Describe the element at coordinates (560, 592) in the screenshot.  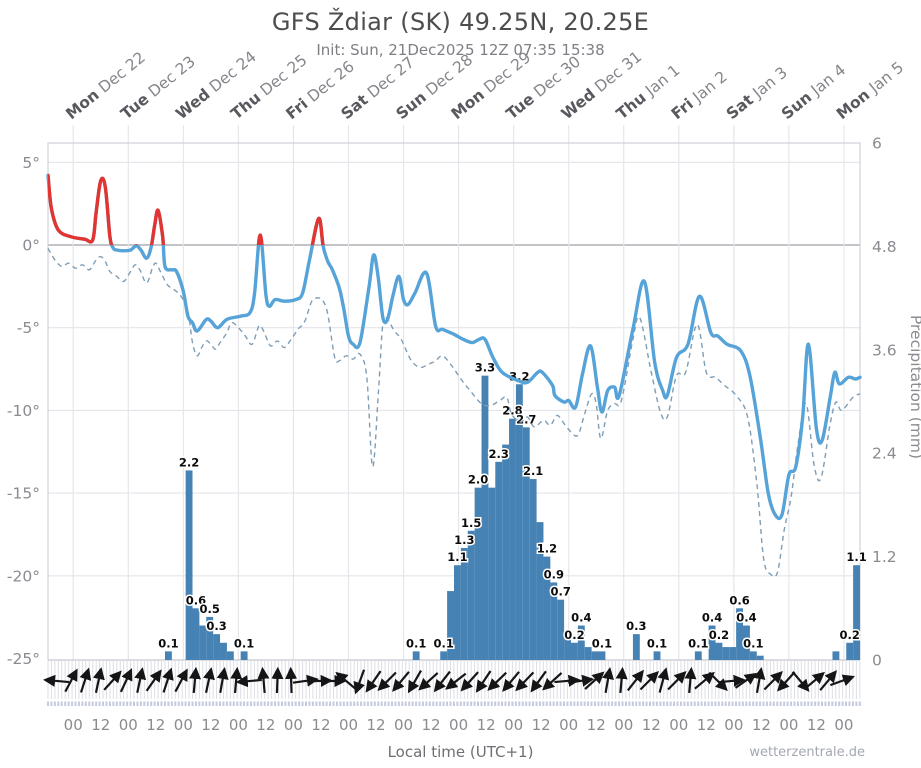
I see `precip-value-label: 0.7` at that location.